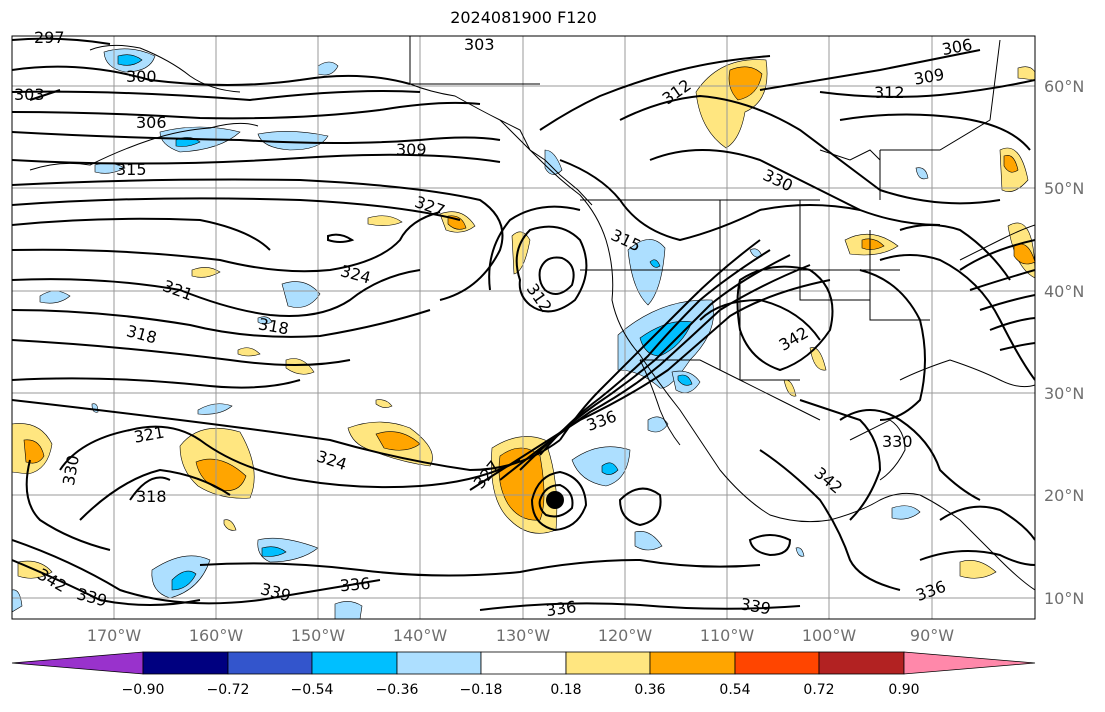 The width and height of the screenshot is (1105, 712). Describe the element at coordinates (566, 690) in the screenshot. I see `colorbar-tick-label: 0.18` at that location.